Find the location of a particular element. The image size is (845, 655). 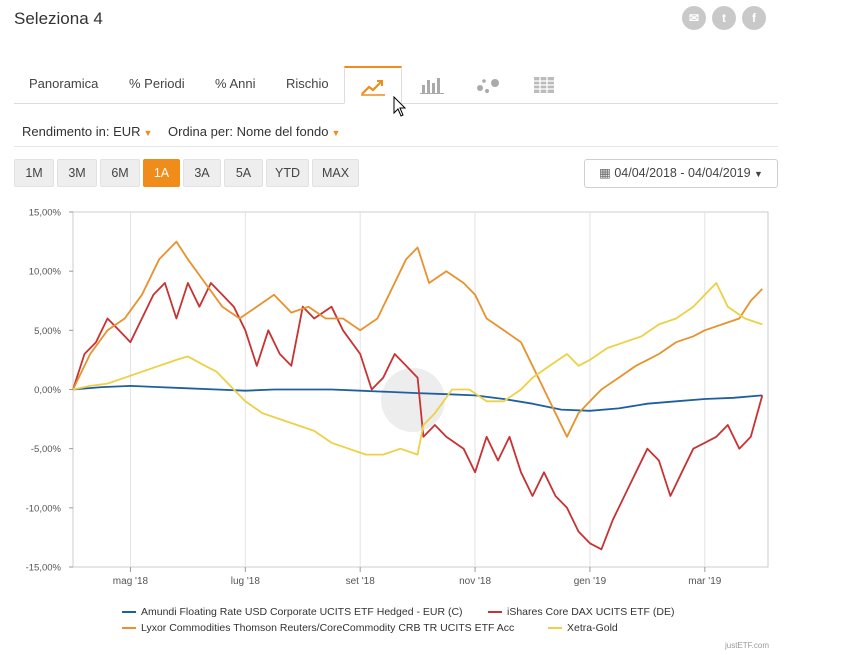

sort-label: Ordina per: is located at coordinates (201, 131).